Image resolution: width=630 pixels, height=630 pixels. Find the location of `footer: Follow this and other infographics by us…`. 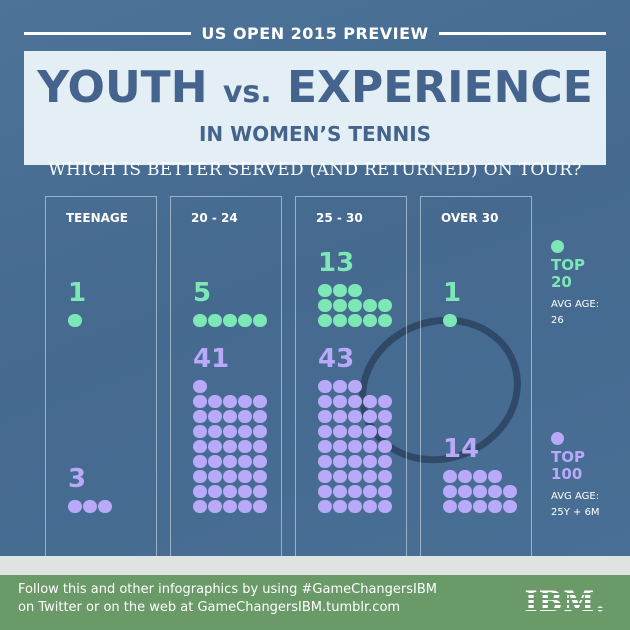

footer: Follow this and other infographics by us… is located at coordinates (315, 602).